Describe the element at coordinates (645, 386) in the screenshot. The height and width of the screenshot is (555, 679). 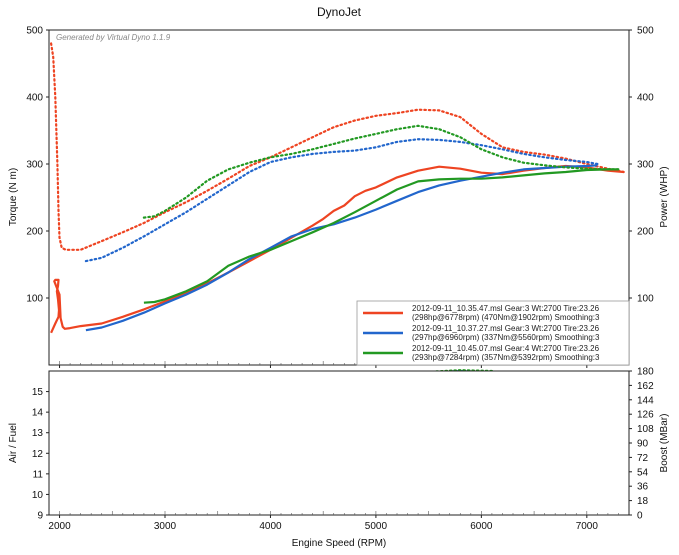
I see `y-right-tick-162: 162` at that location.